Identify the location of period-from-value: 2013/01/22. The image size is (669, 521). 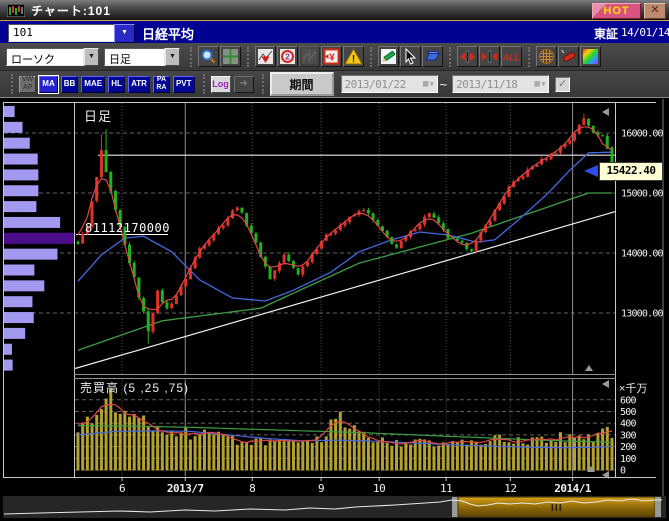
(375, 84).